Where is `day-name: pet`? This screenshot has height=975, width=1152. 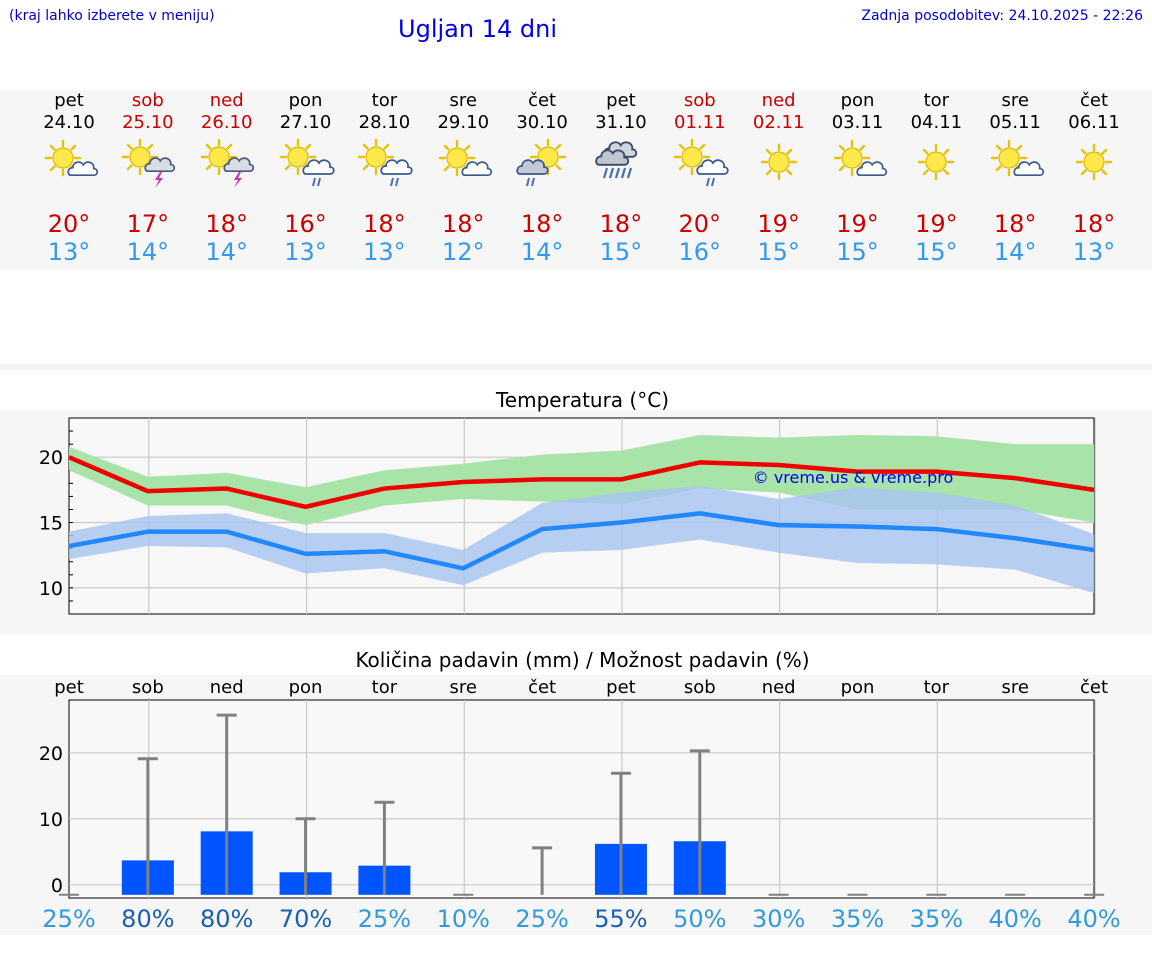
day-name: pet is located at coordinates (621, 100).